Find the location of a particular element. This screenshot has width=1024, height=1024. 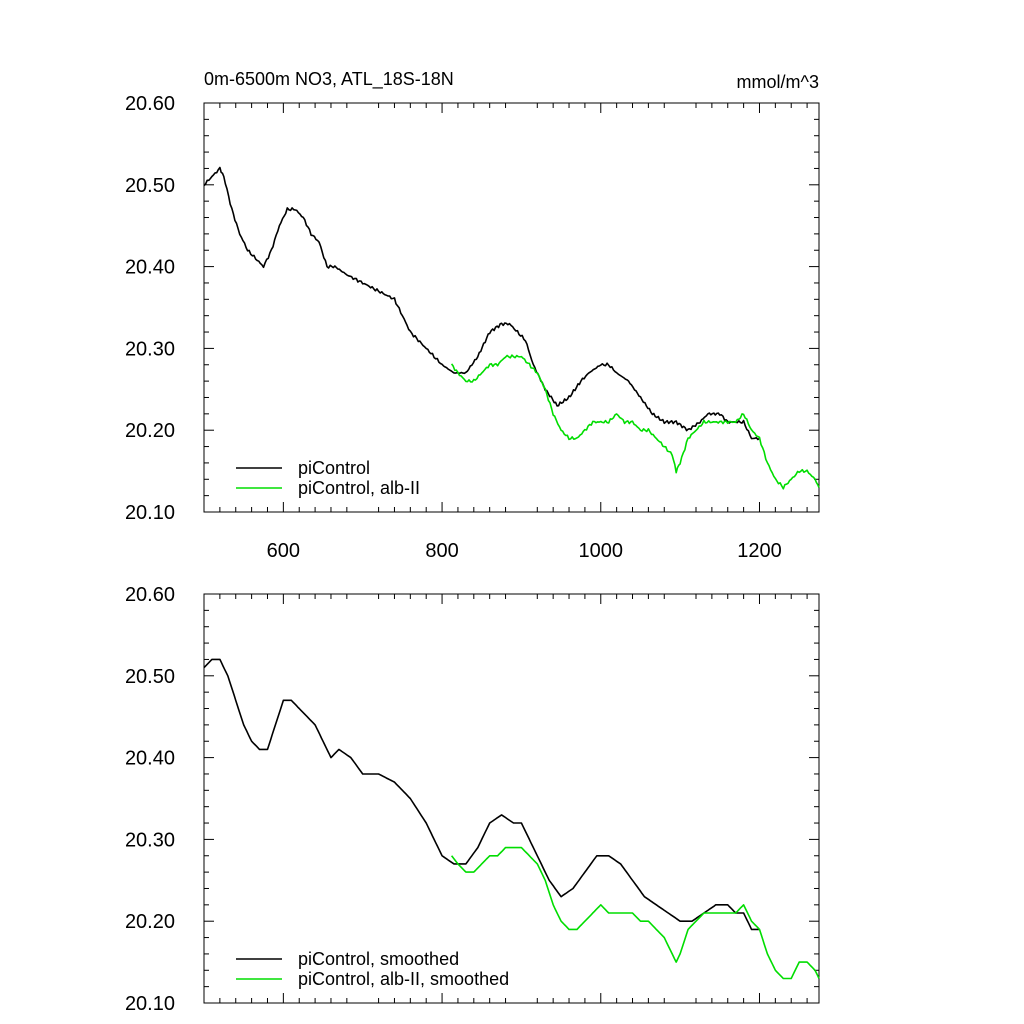

x-tick-label: 600 is located at coordinates (283, 551).